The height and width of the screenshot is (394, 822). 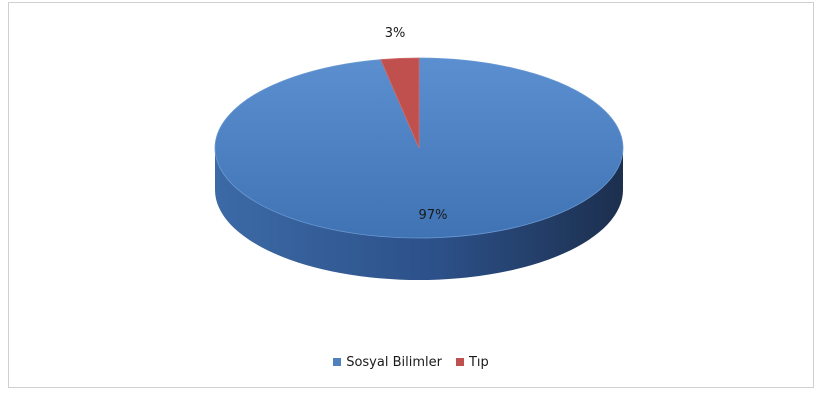 I want to click on legend-item-sosyal-bilimler: Sosyal Bilimler, so click(x=387, y=362).